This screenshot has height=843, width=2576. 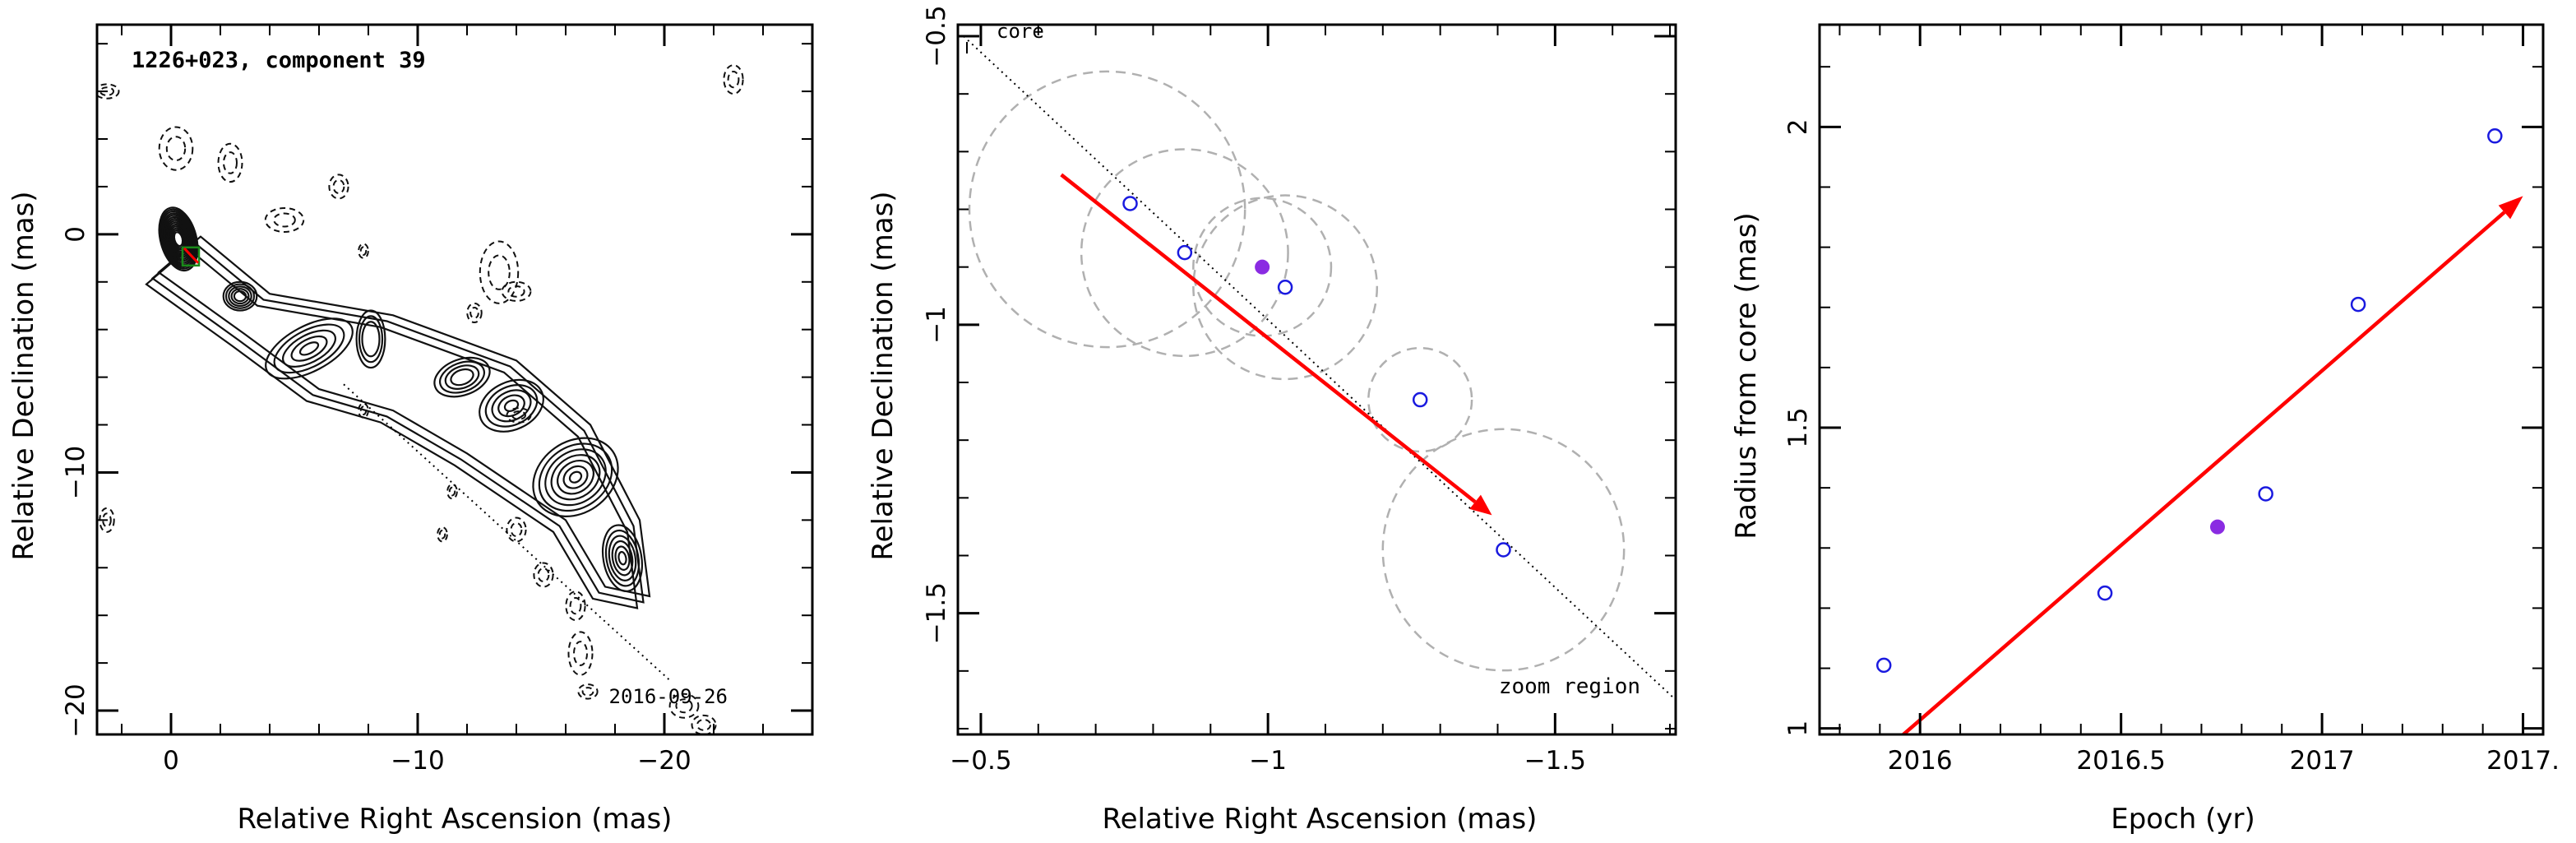 I want to click on panel1-date-label: 2016-09-26, so click(x=668, y=696).